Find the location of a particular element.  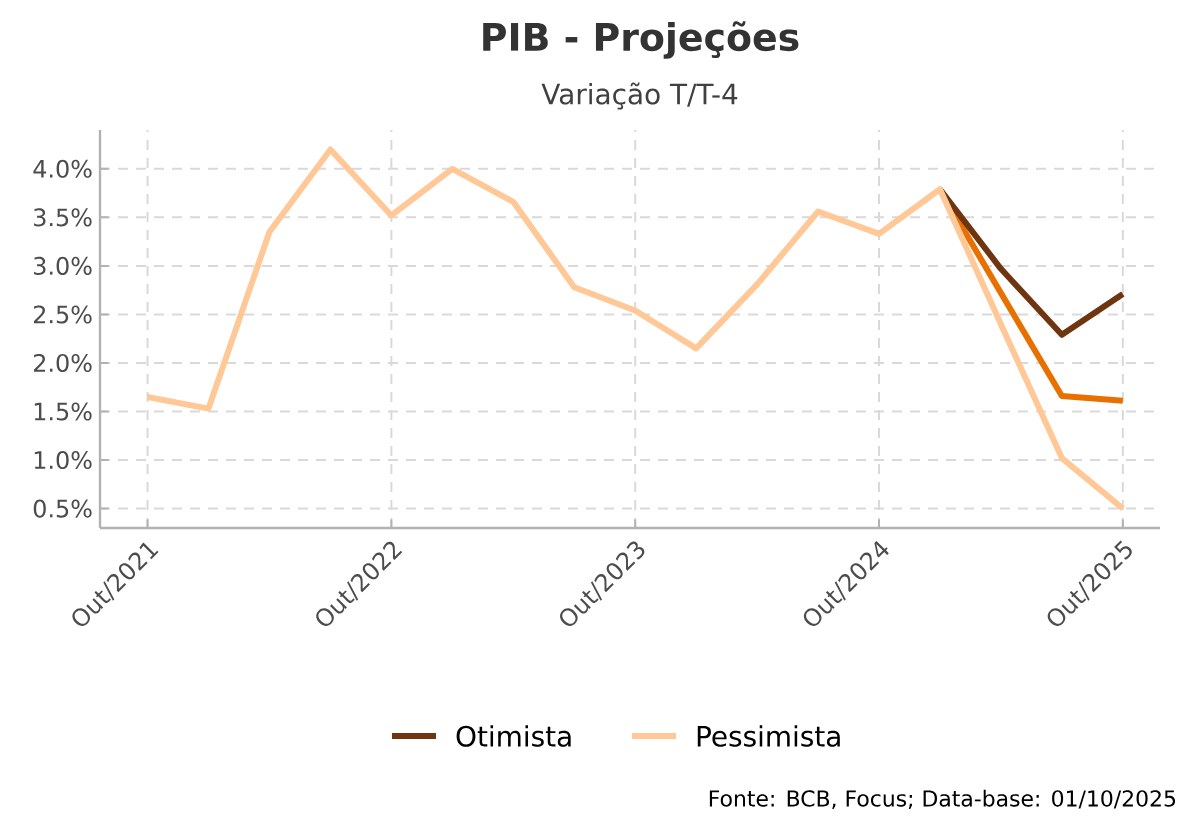

y-tick-label: 1.0% is located at coordinates (63, 460).